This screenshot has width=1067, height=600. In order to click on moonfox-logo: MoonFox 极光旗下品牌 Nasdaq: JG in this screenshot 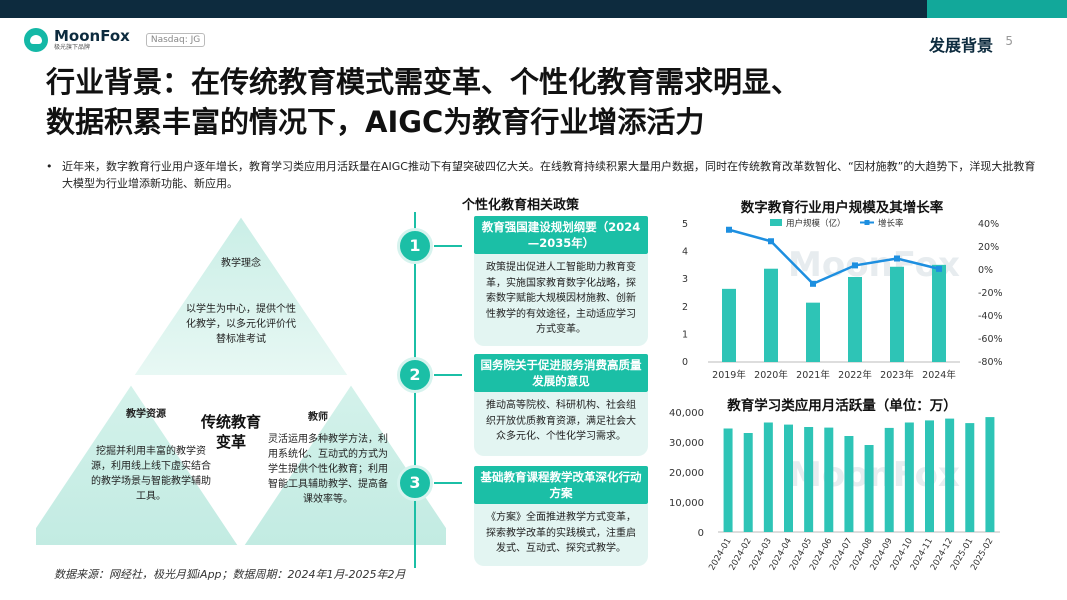, I will do `click(115, 39)`.